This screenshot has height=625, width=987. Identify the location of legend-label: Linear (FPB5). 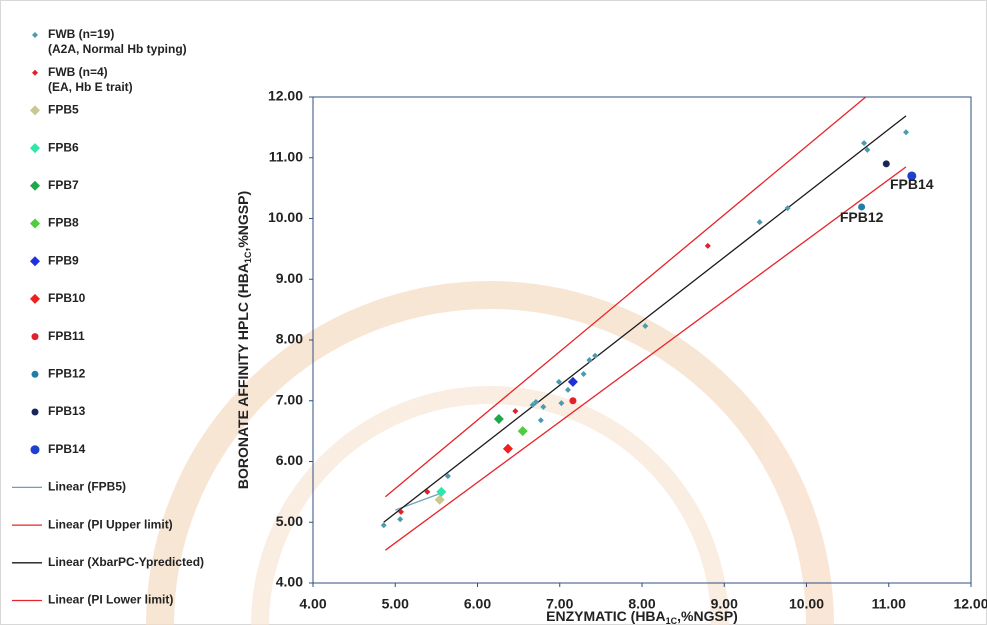
(87, 487).